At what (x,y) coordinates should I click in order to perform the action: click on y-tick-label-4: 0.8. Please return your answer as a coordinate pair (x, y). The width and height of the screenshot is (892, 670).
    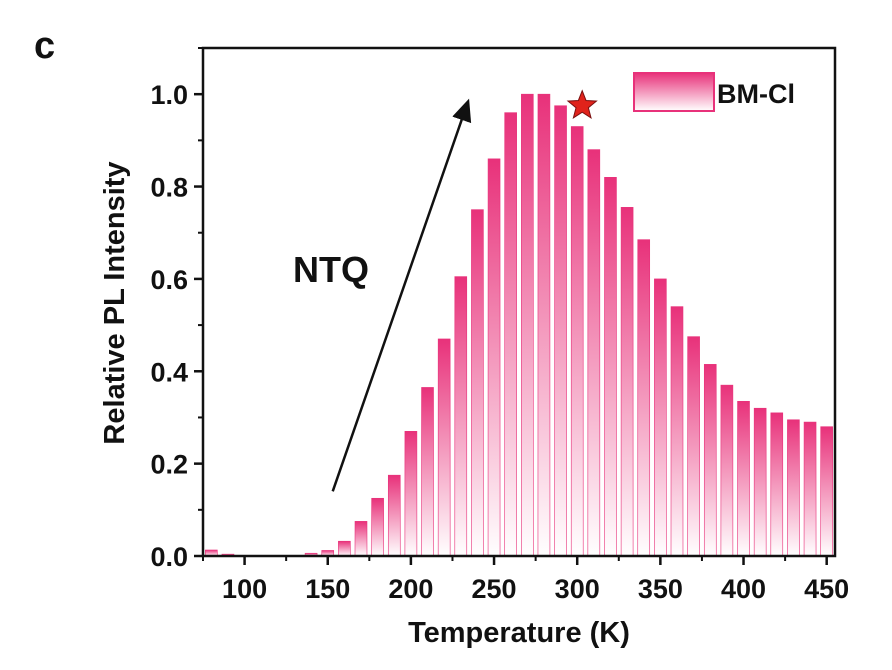
    Looking at the image, I should click on (169, 188).